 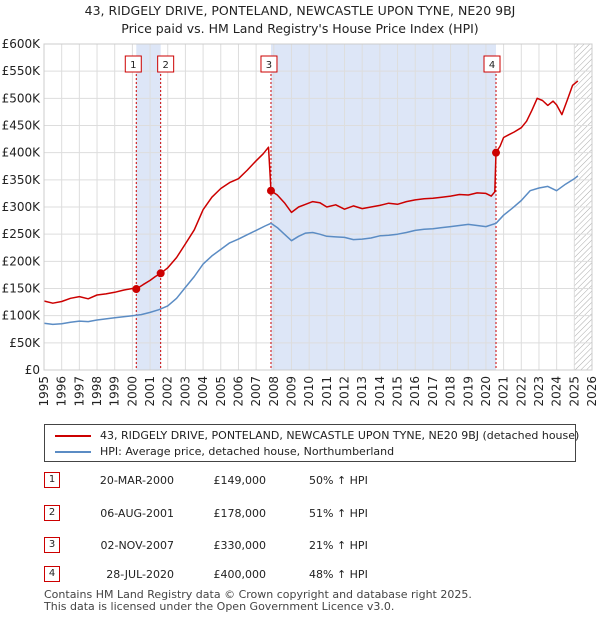 I want to click on x-tick-label: 2008, so click(x=274, y=391).